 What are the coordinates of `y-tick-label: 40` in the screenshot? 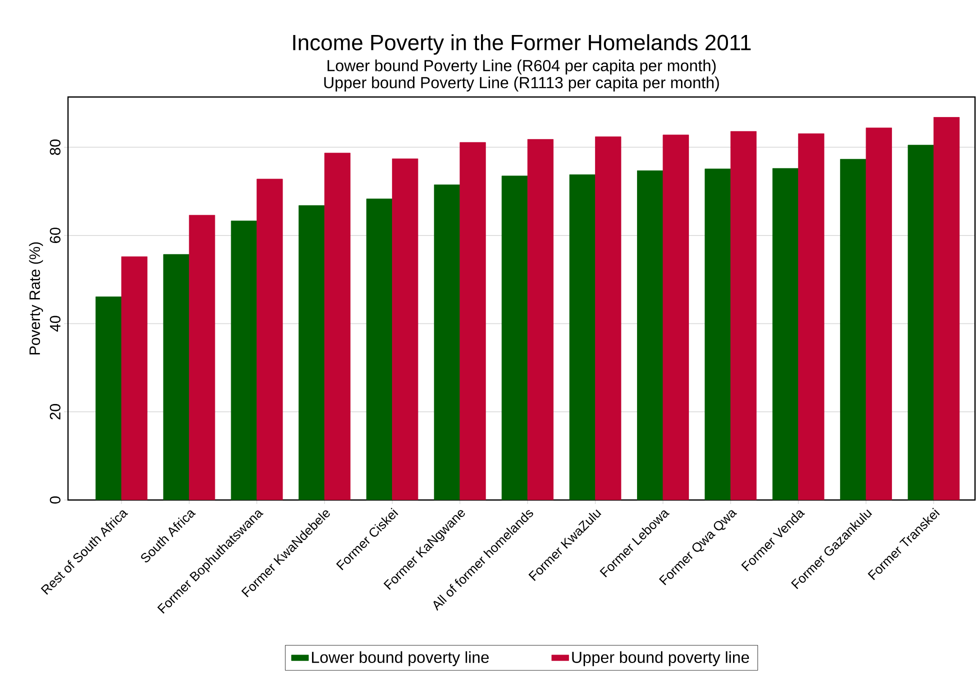 It's located at (55, 324).